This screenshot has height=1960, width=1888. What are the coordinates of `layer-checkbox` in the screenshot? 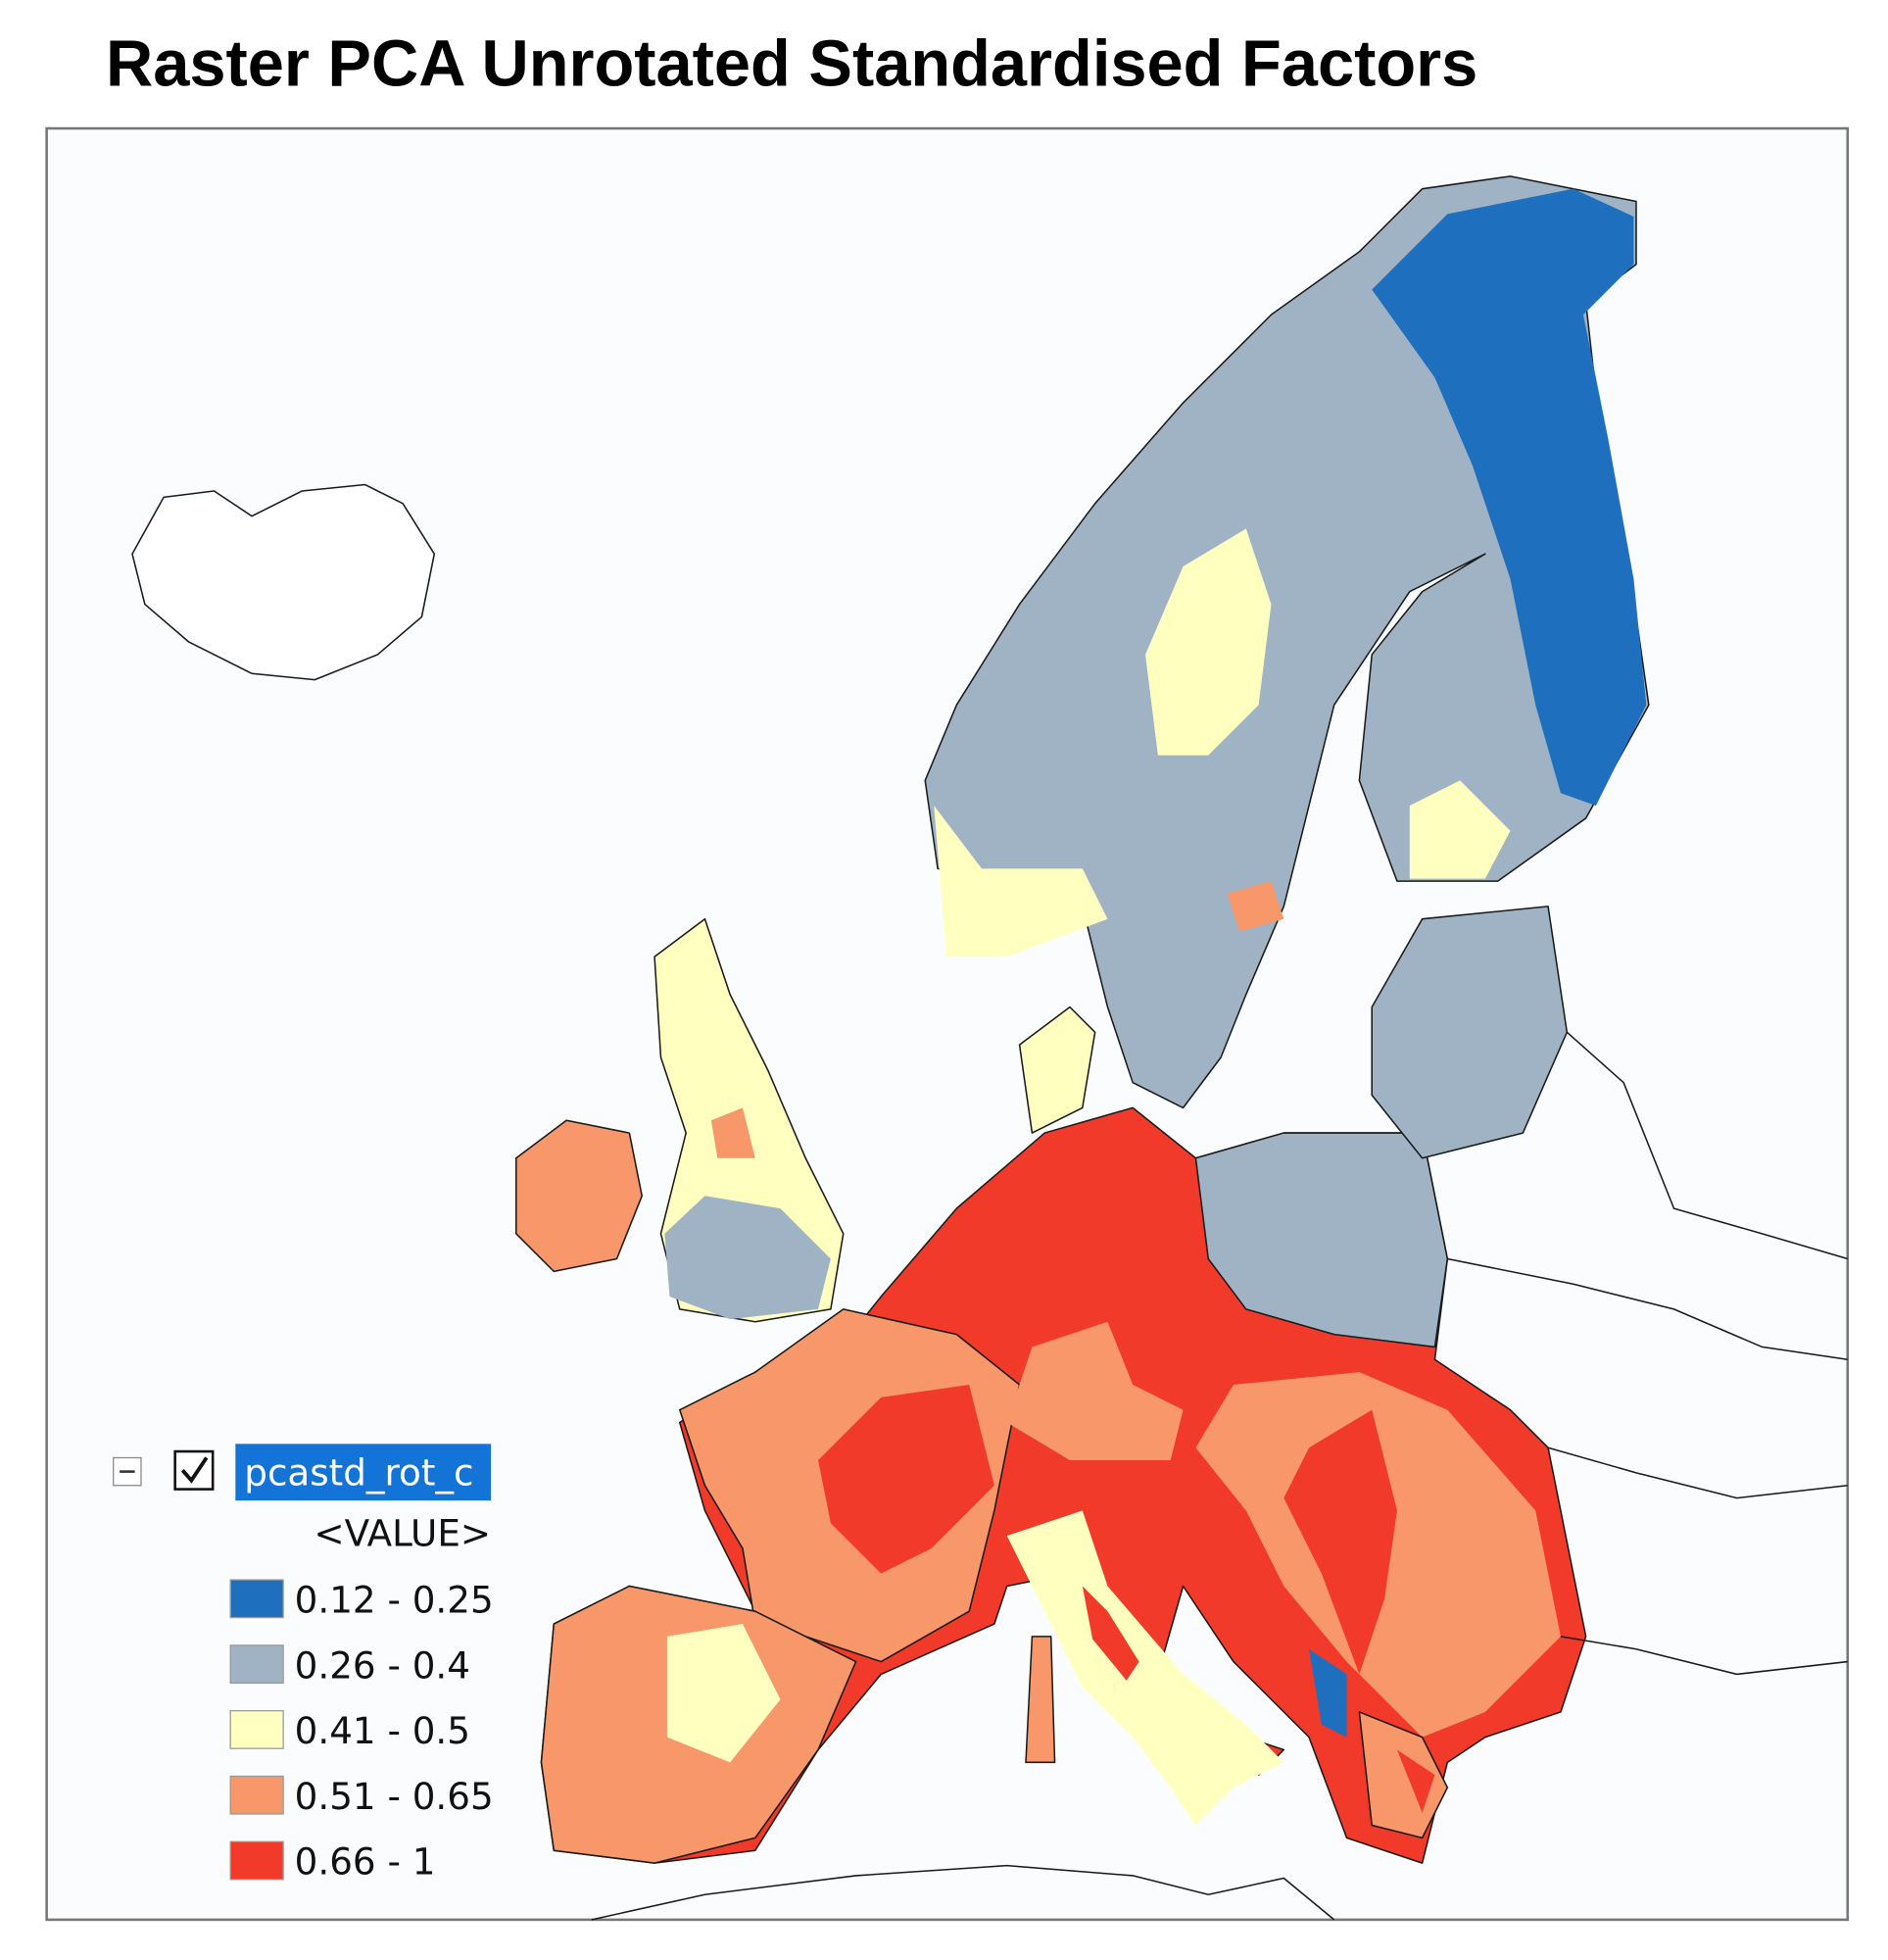 It's located at (194, 1470).